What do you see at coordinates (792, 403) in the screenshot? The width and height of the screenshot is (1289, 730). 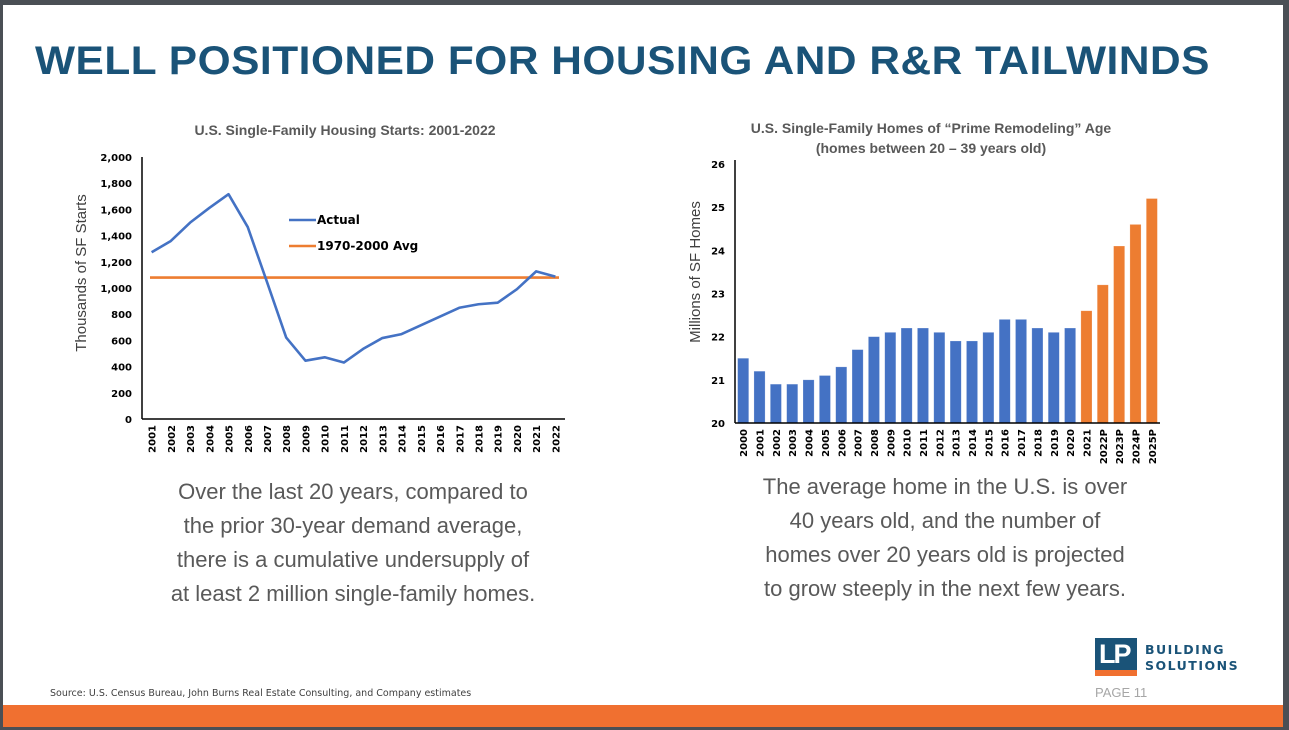 I see `bar-2003` at bounding box center [792, 403].